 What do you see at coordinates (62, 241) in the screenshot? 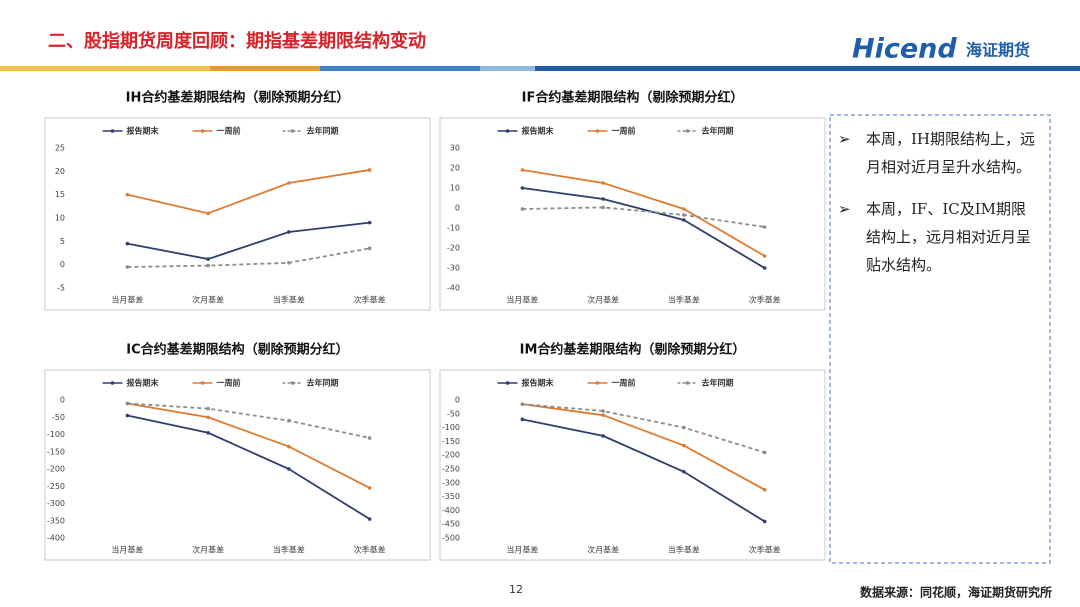
I see `y-tick-label: 5` at bounding box center [62, 241].